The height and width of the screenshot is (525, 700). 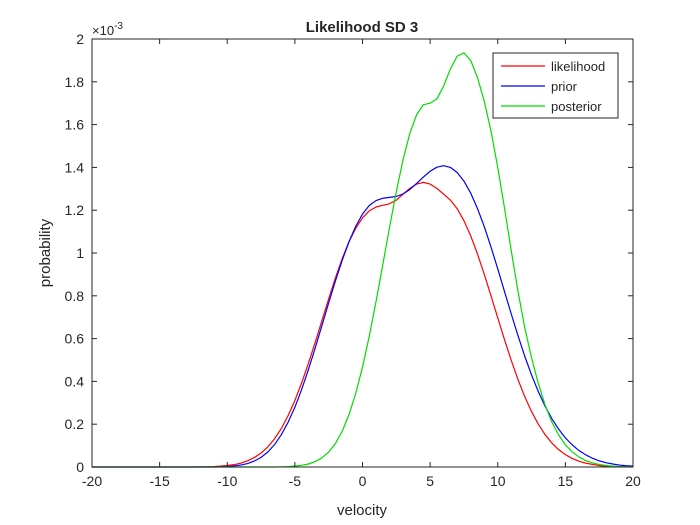 I want to click on y-tick-label: 1.8, so click(x=75, y=82).